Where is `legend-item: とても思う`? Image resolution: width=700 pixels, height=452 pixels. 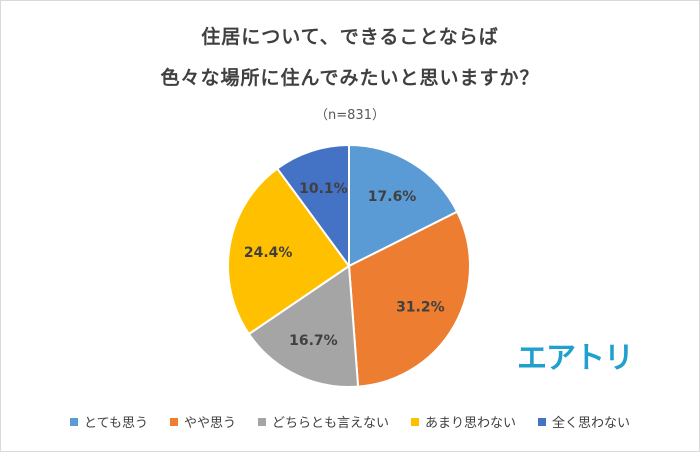
legend-item: とても思う is located at coordinates (108, 421).